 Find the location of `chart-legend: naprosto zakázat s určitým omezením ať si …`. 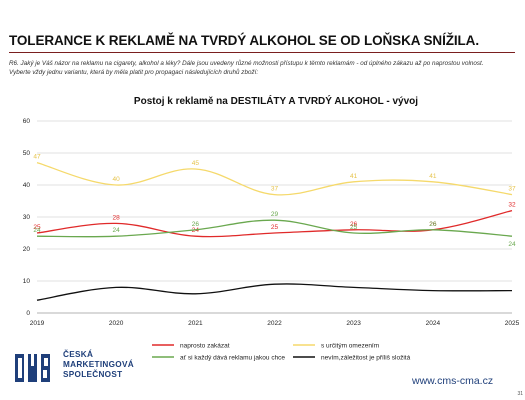

chart-legend: naprosto zakázat s určitým omezením ať si … is located at coordinates (281, 351).